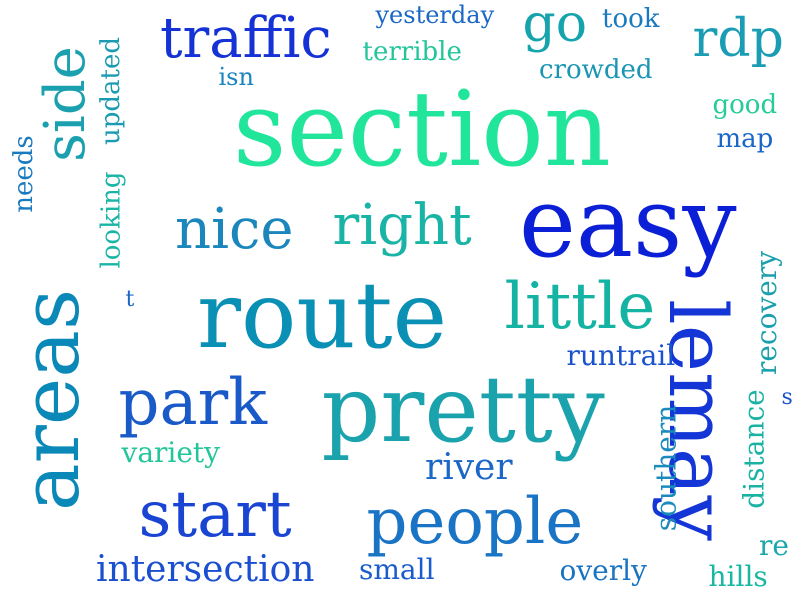 This screenshot has width=800, height=600. What do you see at coordinates (475, 522) in the screenshot?
I see `word-people: people` at bounding box center [475, 522].